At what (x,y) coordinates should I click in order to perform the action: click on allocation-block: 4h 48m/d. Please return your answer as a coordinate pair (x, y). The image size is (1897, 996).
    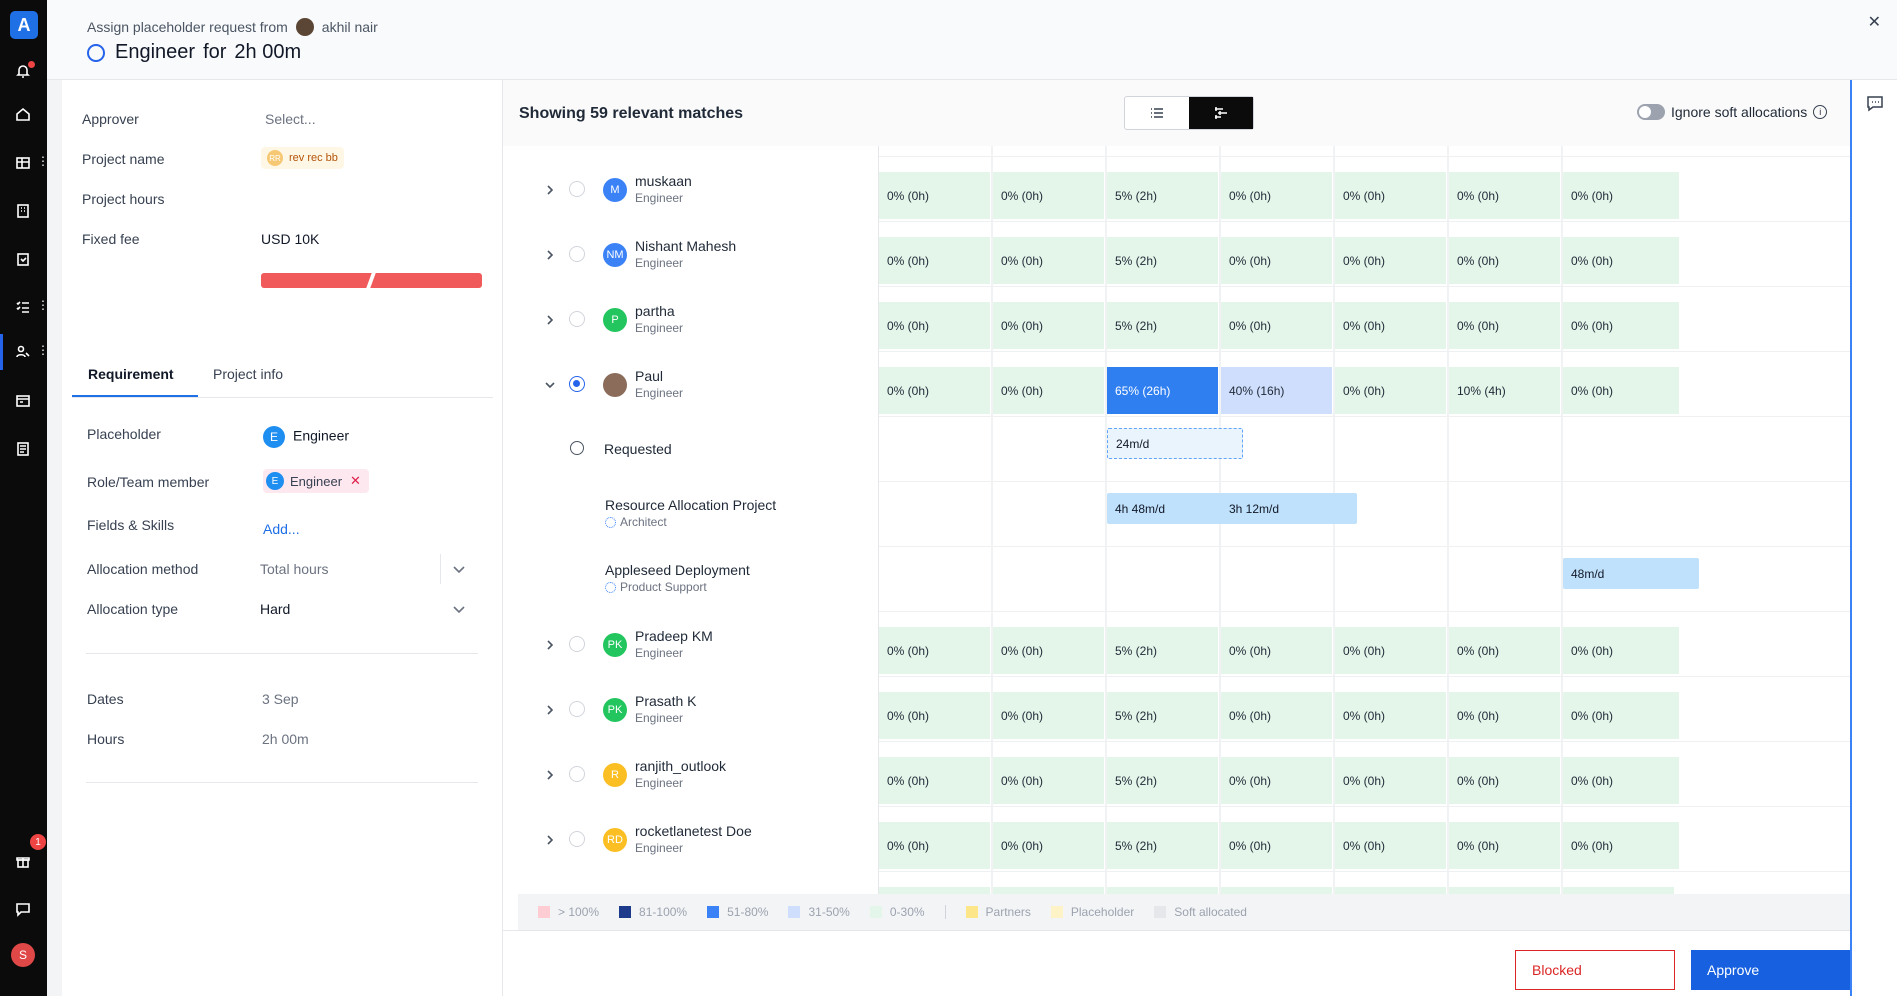
    Looking at the image, I should click on (1175, 508).